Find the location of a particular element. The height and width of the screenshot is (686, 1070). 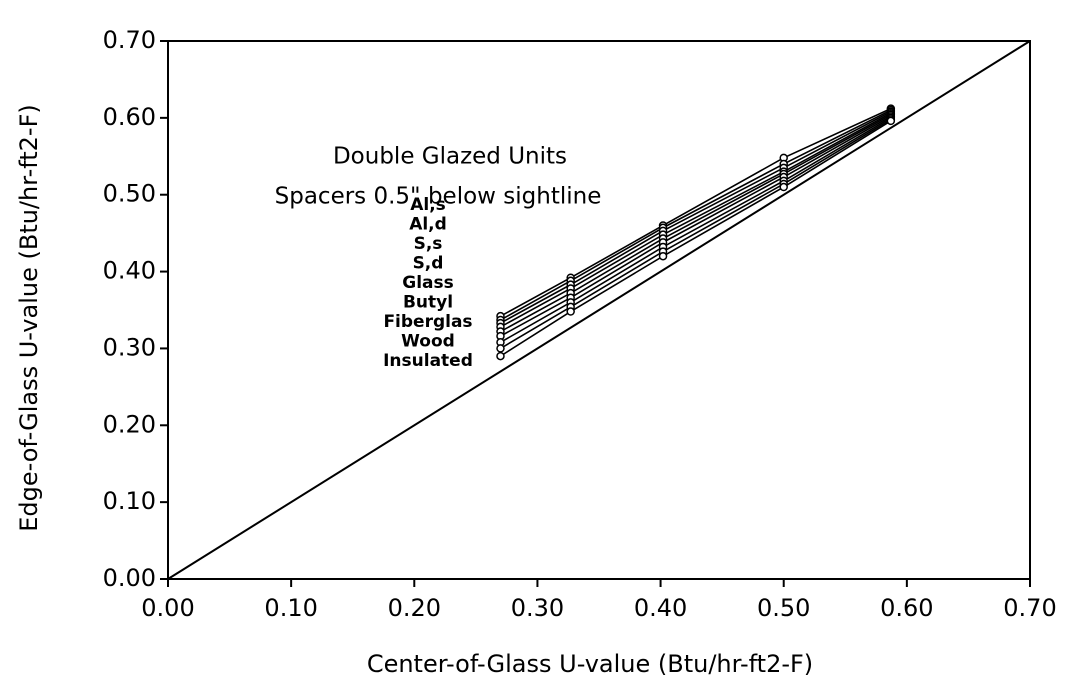

y-tick-label: 0.60 is located at coordinates (129, 117).